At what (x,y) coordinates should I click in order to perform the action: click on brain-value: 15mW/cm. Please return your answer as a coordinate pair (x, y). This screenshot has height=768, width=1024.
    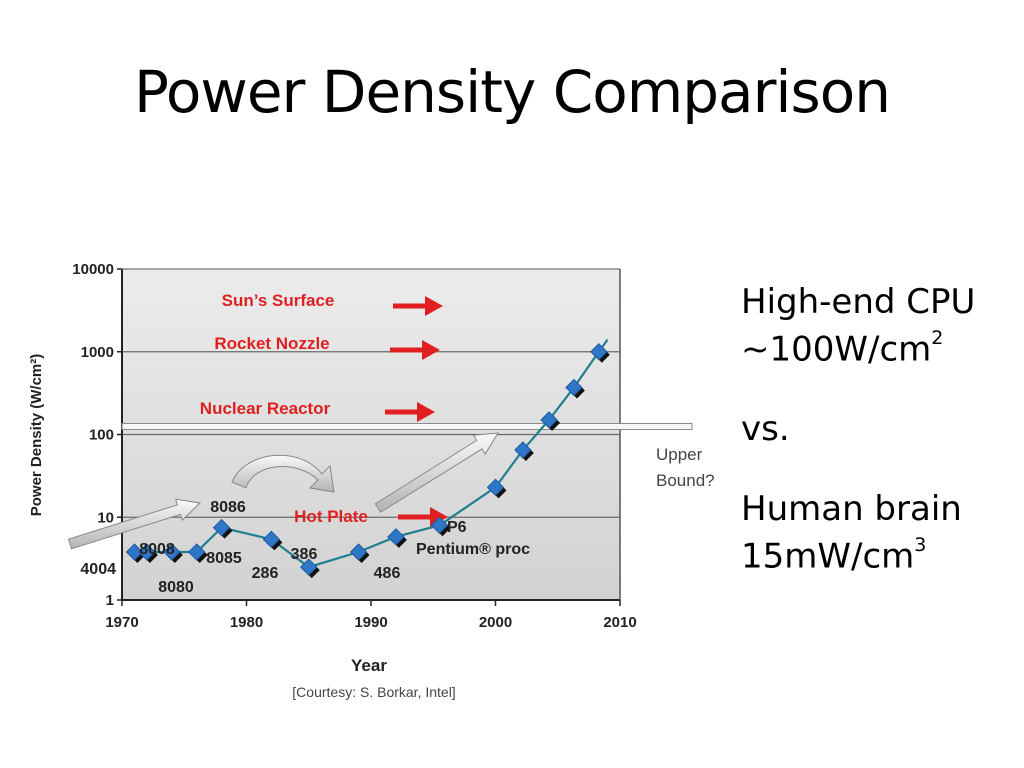
    Looking at the image, I should click on (828, 556).